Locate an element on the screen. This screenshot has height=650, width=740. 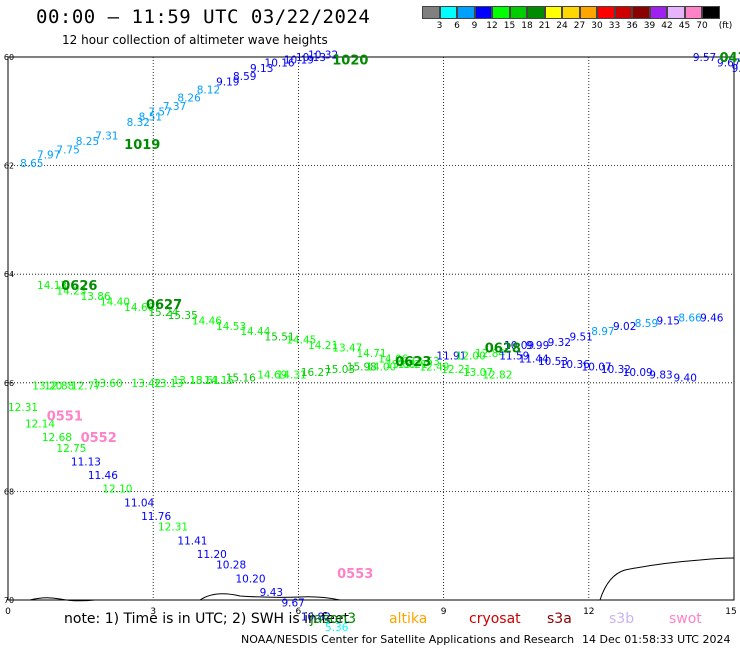
wave-height-value: 12.77 is located at coordinates (86, 387).